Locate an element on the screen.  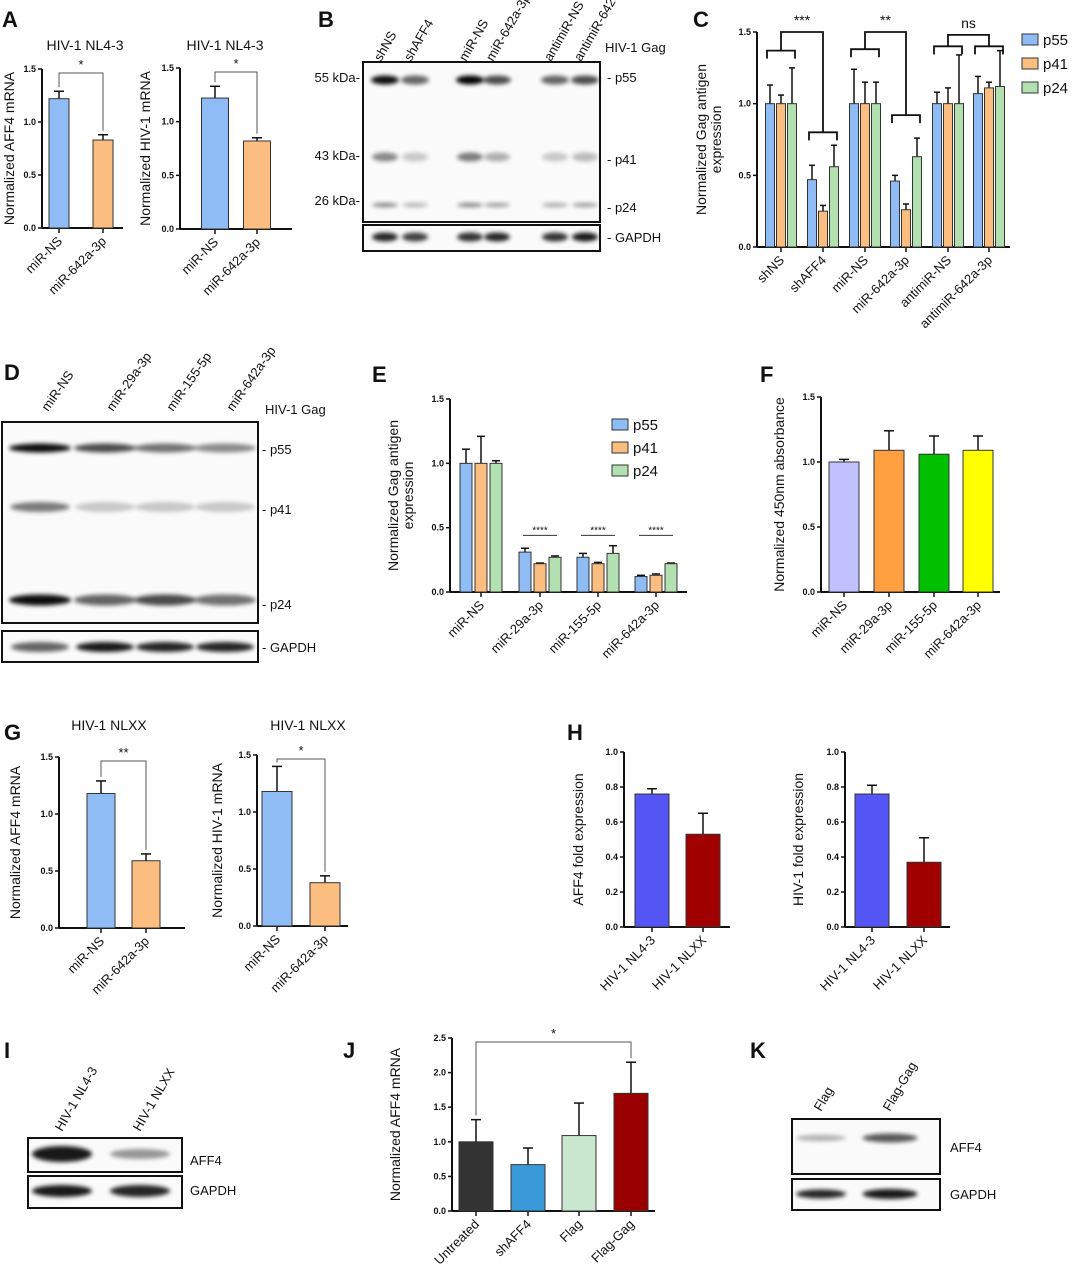
x-tick-label: Untreated is located at coordinates (456, 1242).